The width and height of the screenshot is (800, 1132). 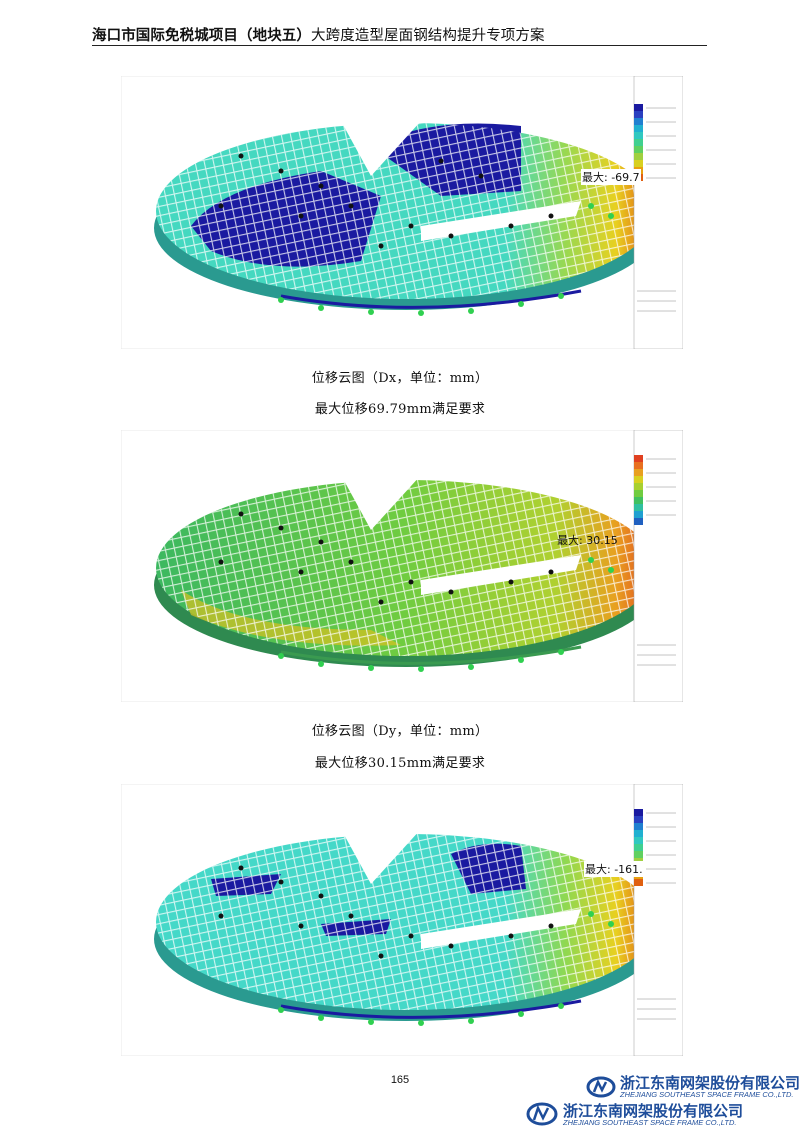 What do you see at coordinates (400, 731) in the screenshot?
I see `figure-caption-dy: 位移云图（Dy，单位：mm）` at bounding box center [400, 731].